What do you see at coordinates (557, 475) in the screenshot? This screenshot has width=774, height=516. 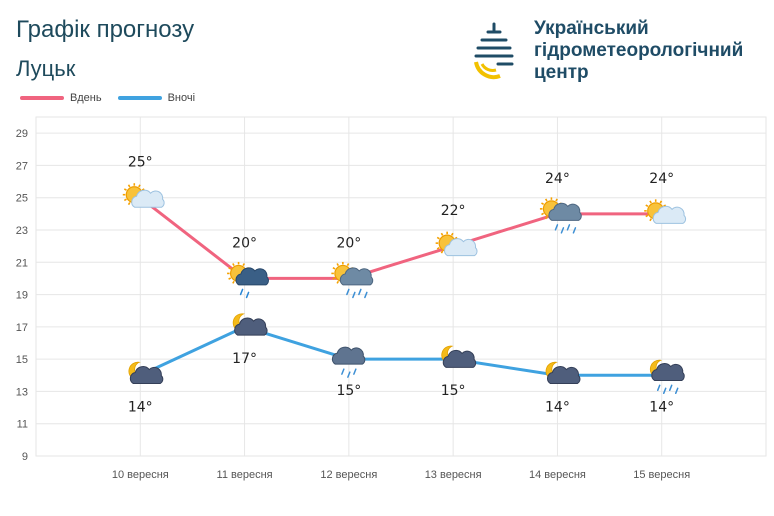 I see `x-tick-label: 14 вересня` at bounding box center [557, 475].